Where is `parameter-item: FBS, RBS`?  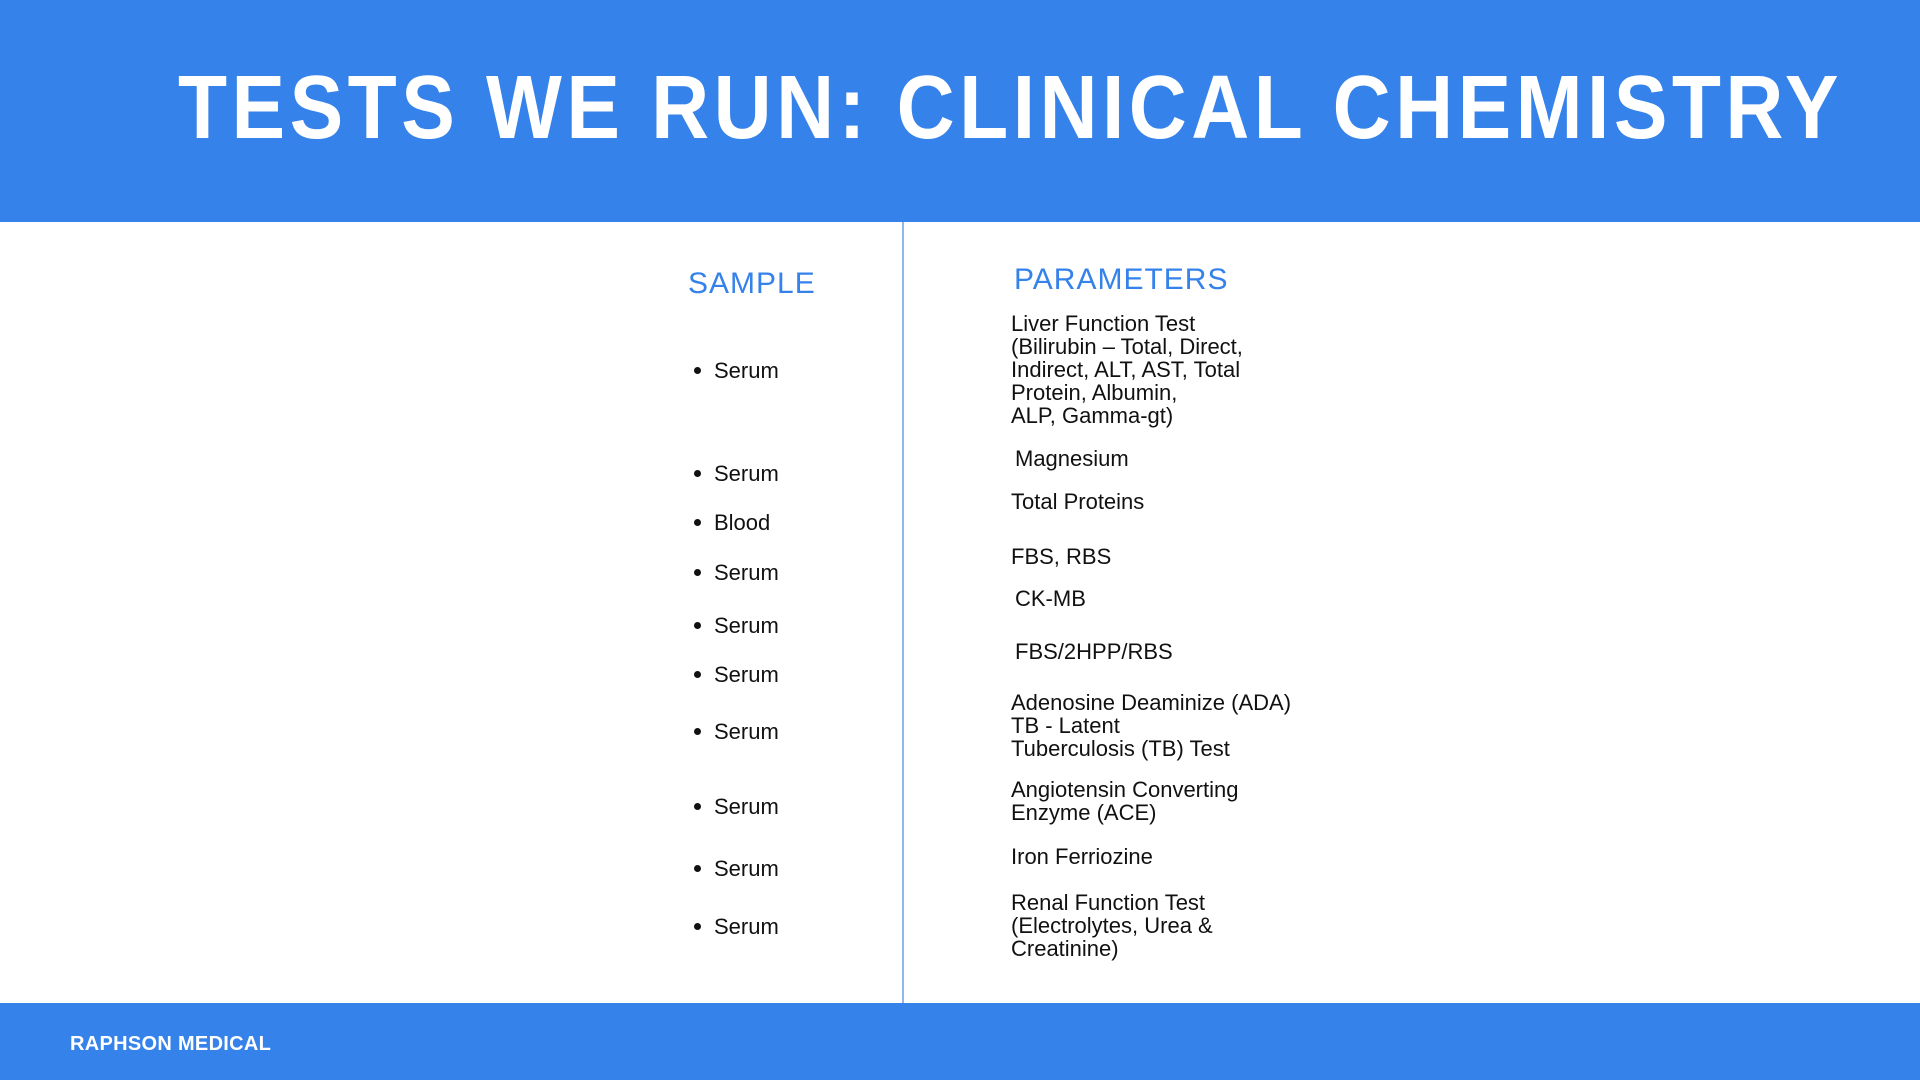 parameter-item: FBS, RBS is located at coordinates (1061, 556).